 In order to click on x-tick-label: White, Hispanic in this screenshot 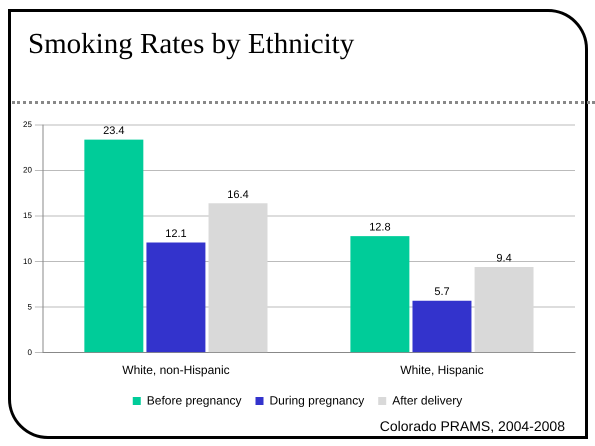, I will do `click(442, 370)`.